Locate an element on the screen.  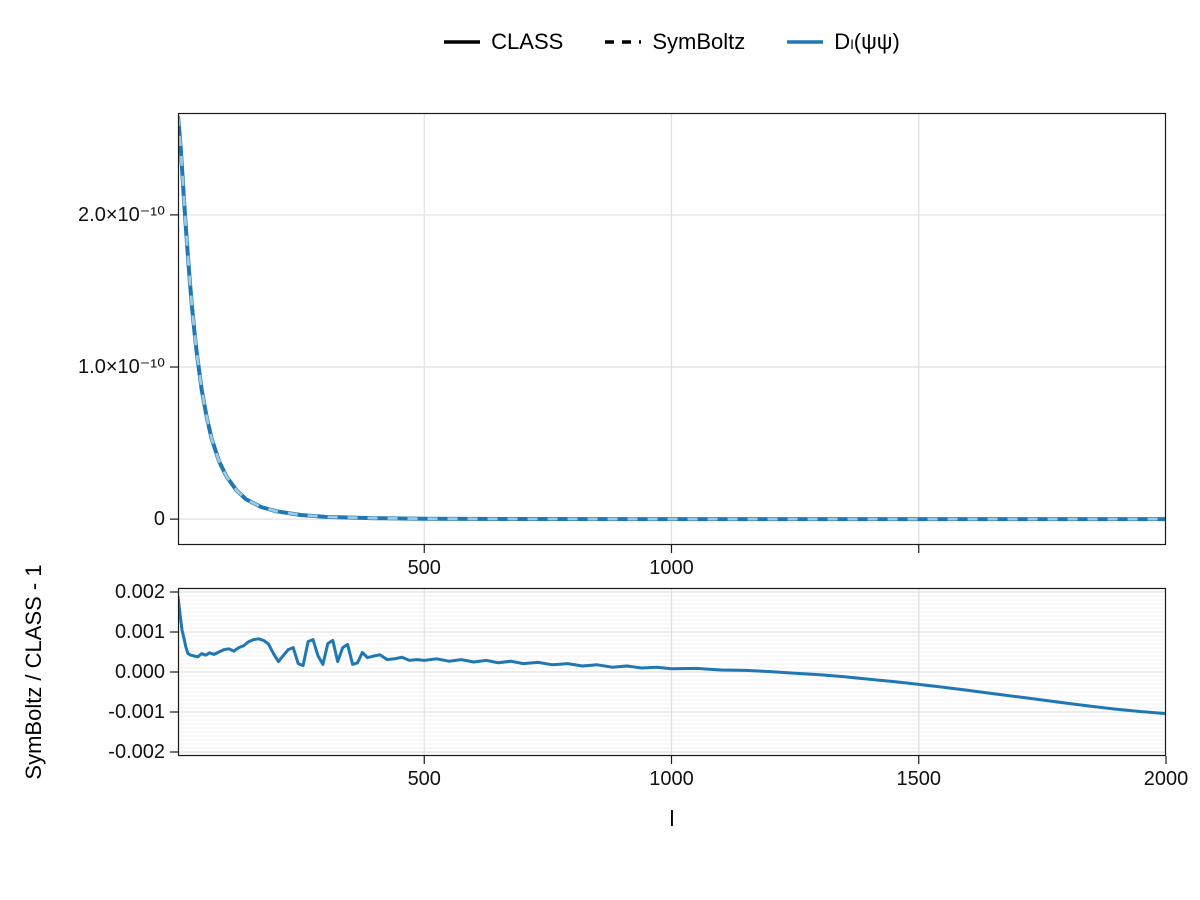
x-tick-label: 1500 is located at coordinates (919, 779).